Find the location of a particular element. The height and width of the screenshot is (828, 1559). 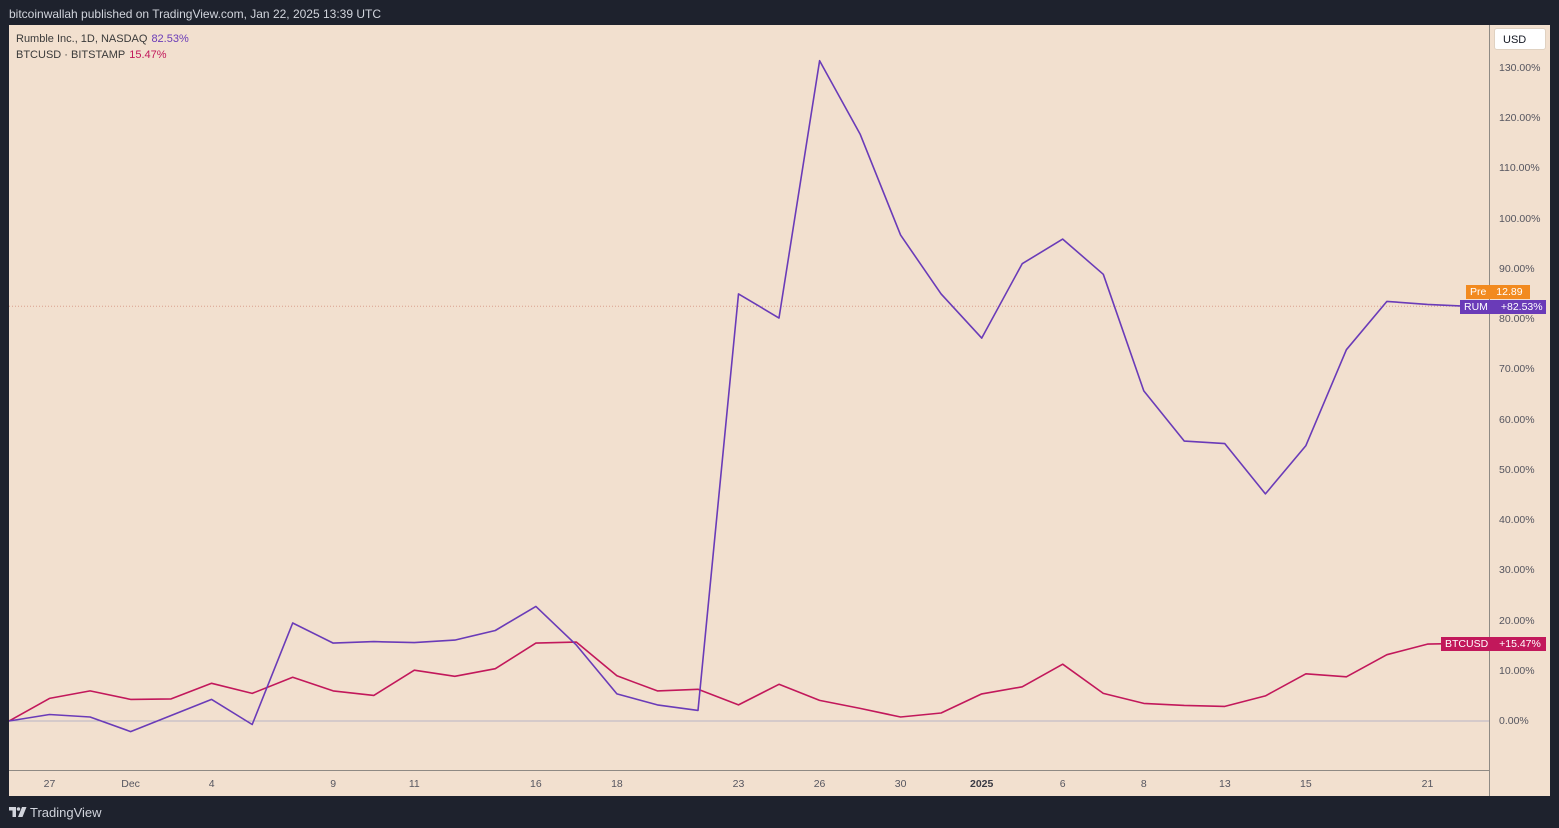

pre-market-badge: Pre 12.89 is located at coordinates (1498, 292).